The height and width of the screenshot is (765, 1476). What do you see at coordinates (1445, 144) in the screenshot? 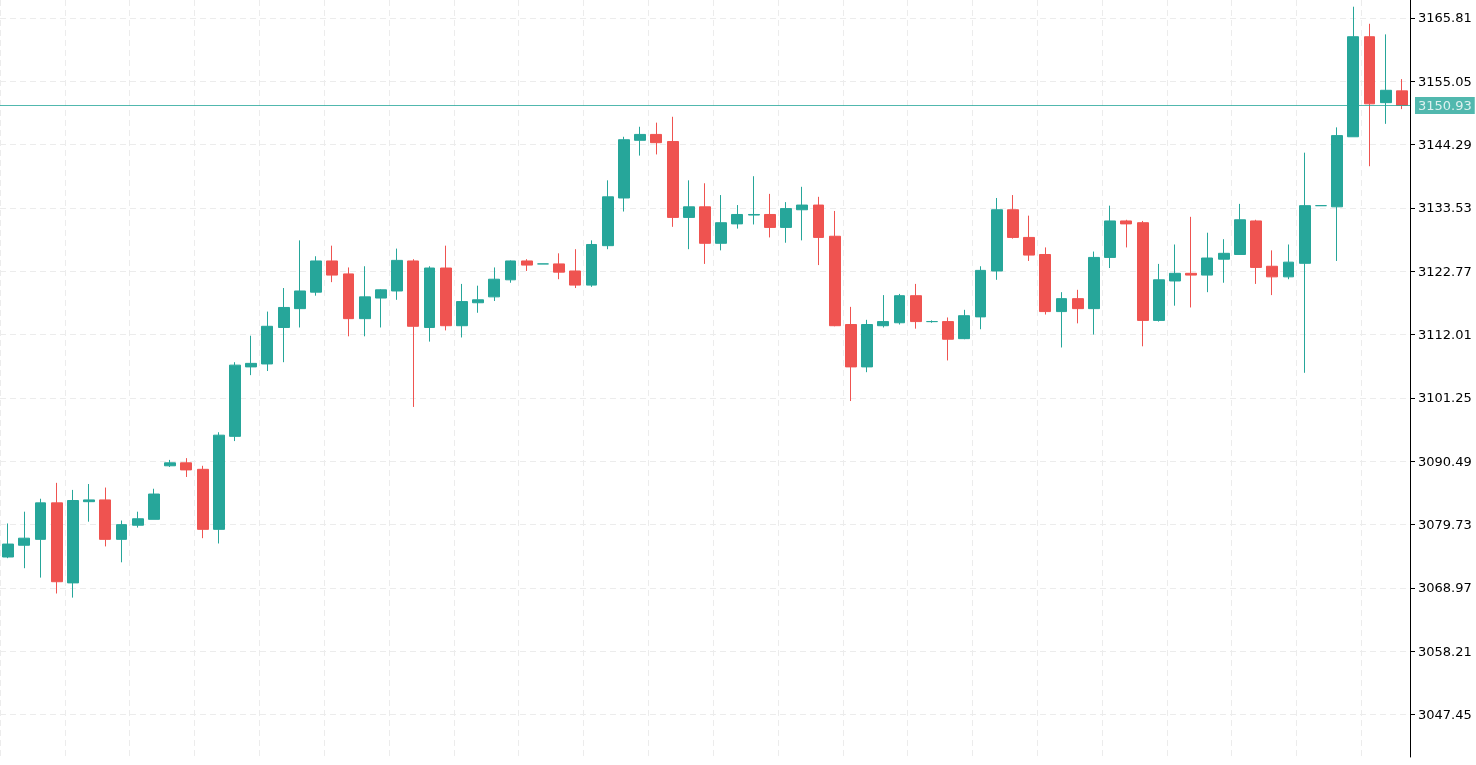
I see `y-tick-label: 3144.29` at bounding box center [1445, 144].